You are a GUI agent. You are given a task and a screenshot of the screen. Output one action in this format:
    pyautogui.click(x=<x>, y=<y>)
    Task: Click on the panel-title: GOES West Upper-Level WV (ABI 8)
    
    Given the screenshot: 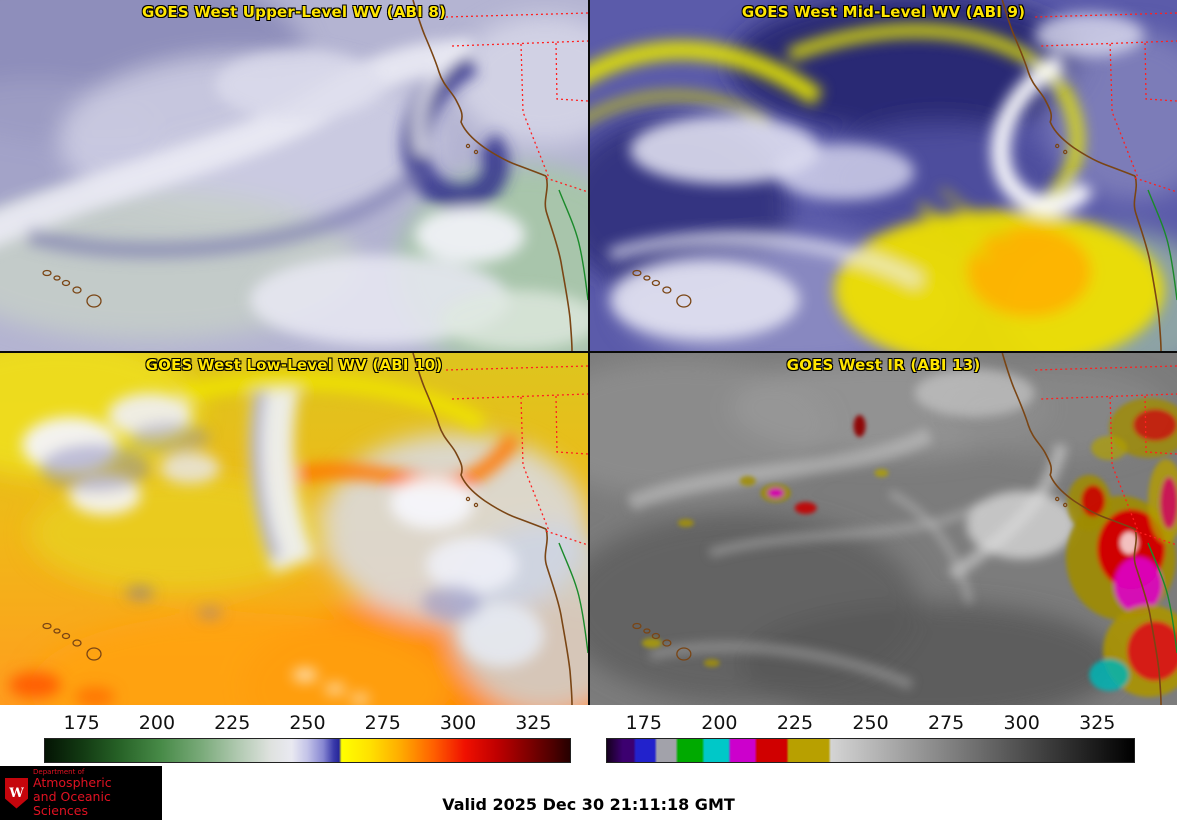 What is the action you would take?
    pyautogui.click(x=294, y=12)
    